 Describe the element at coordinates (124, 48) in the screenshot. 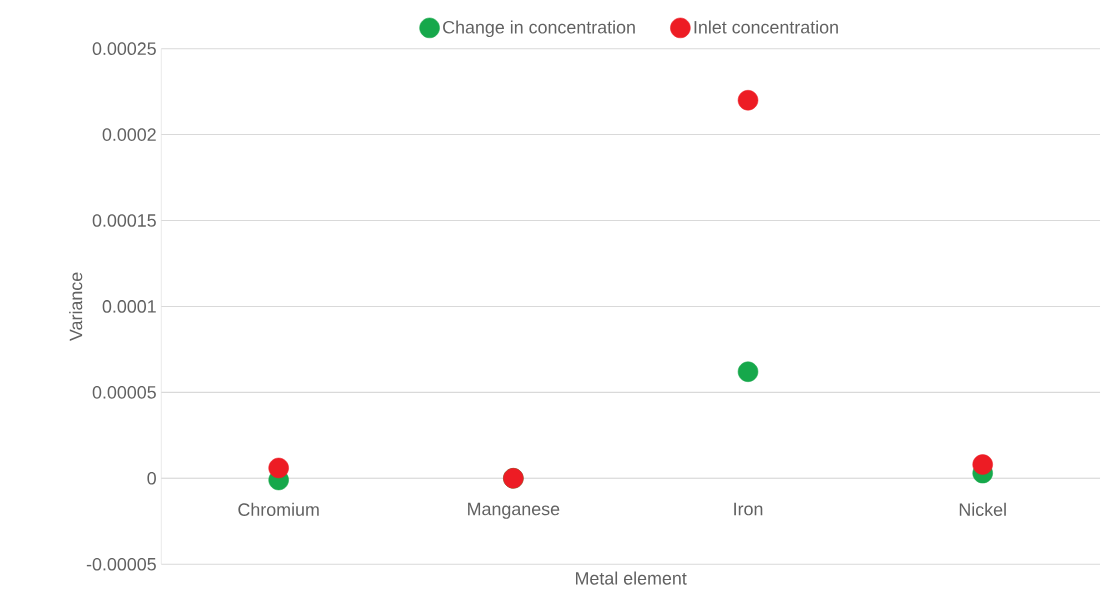

I see `y-tick-label: 0.00025` at that location.